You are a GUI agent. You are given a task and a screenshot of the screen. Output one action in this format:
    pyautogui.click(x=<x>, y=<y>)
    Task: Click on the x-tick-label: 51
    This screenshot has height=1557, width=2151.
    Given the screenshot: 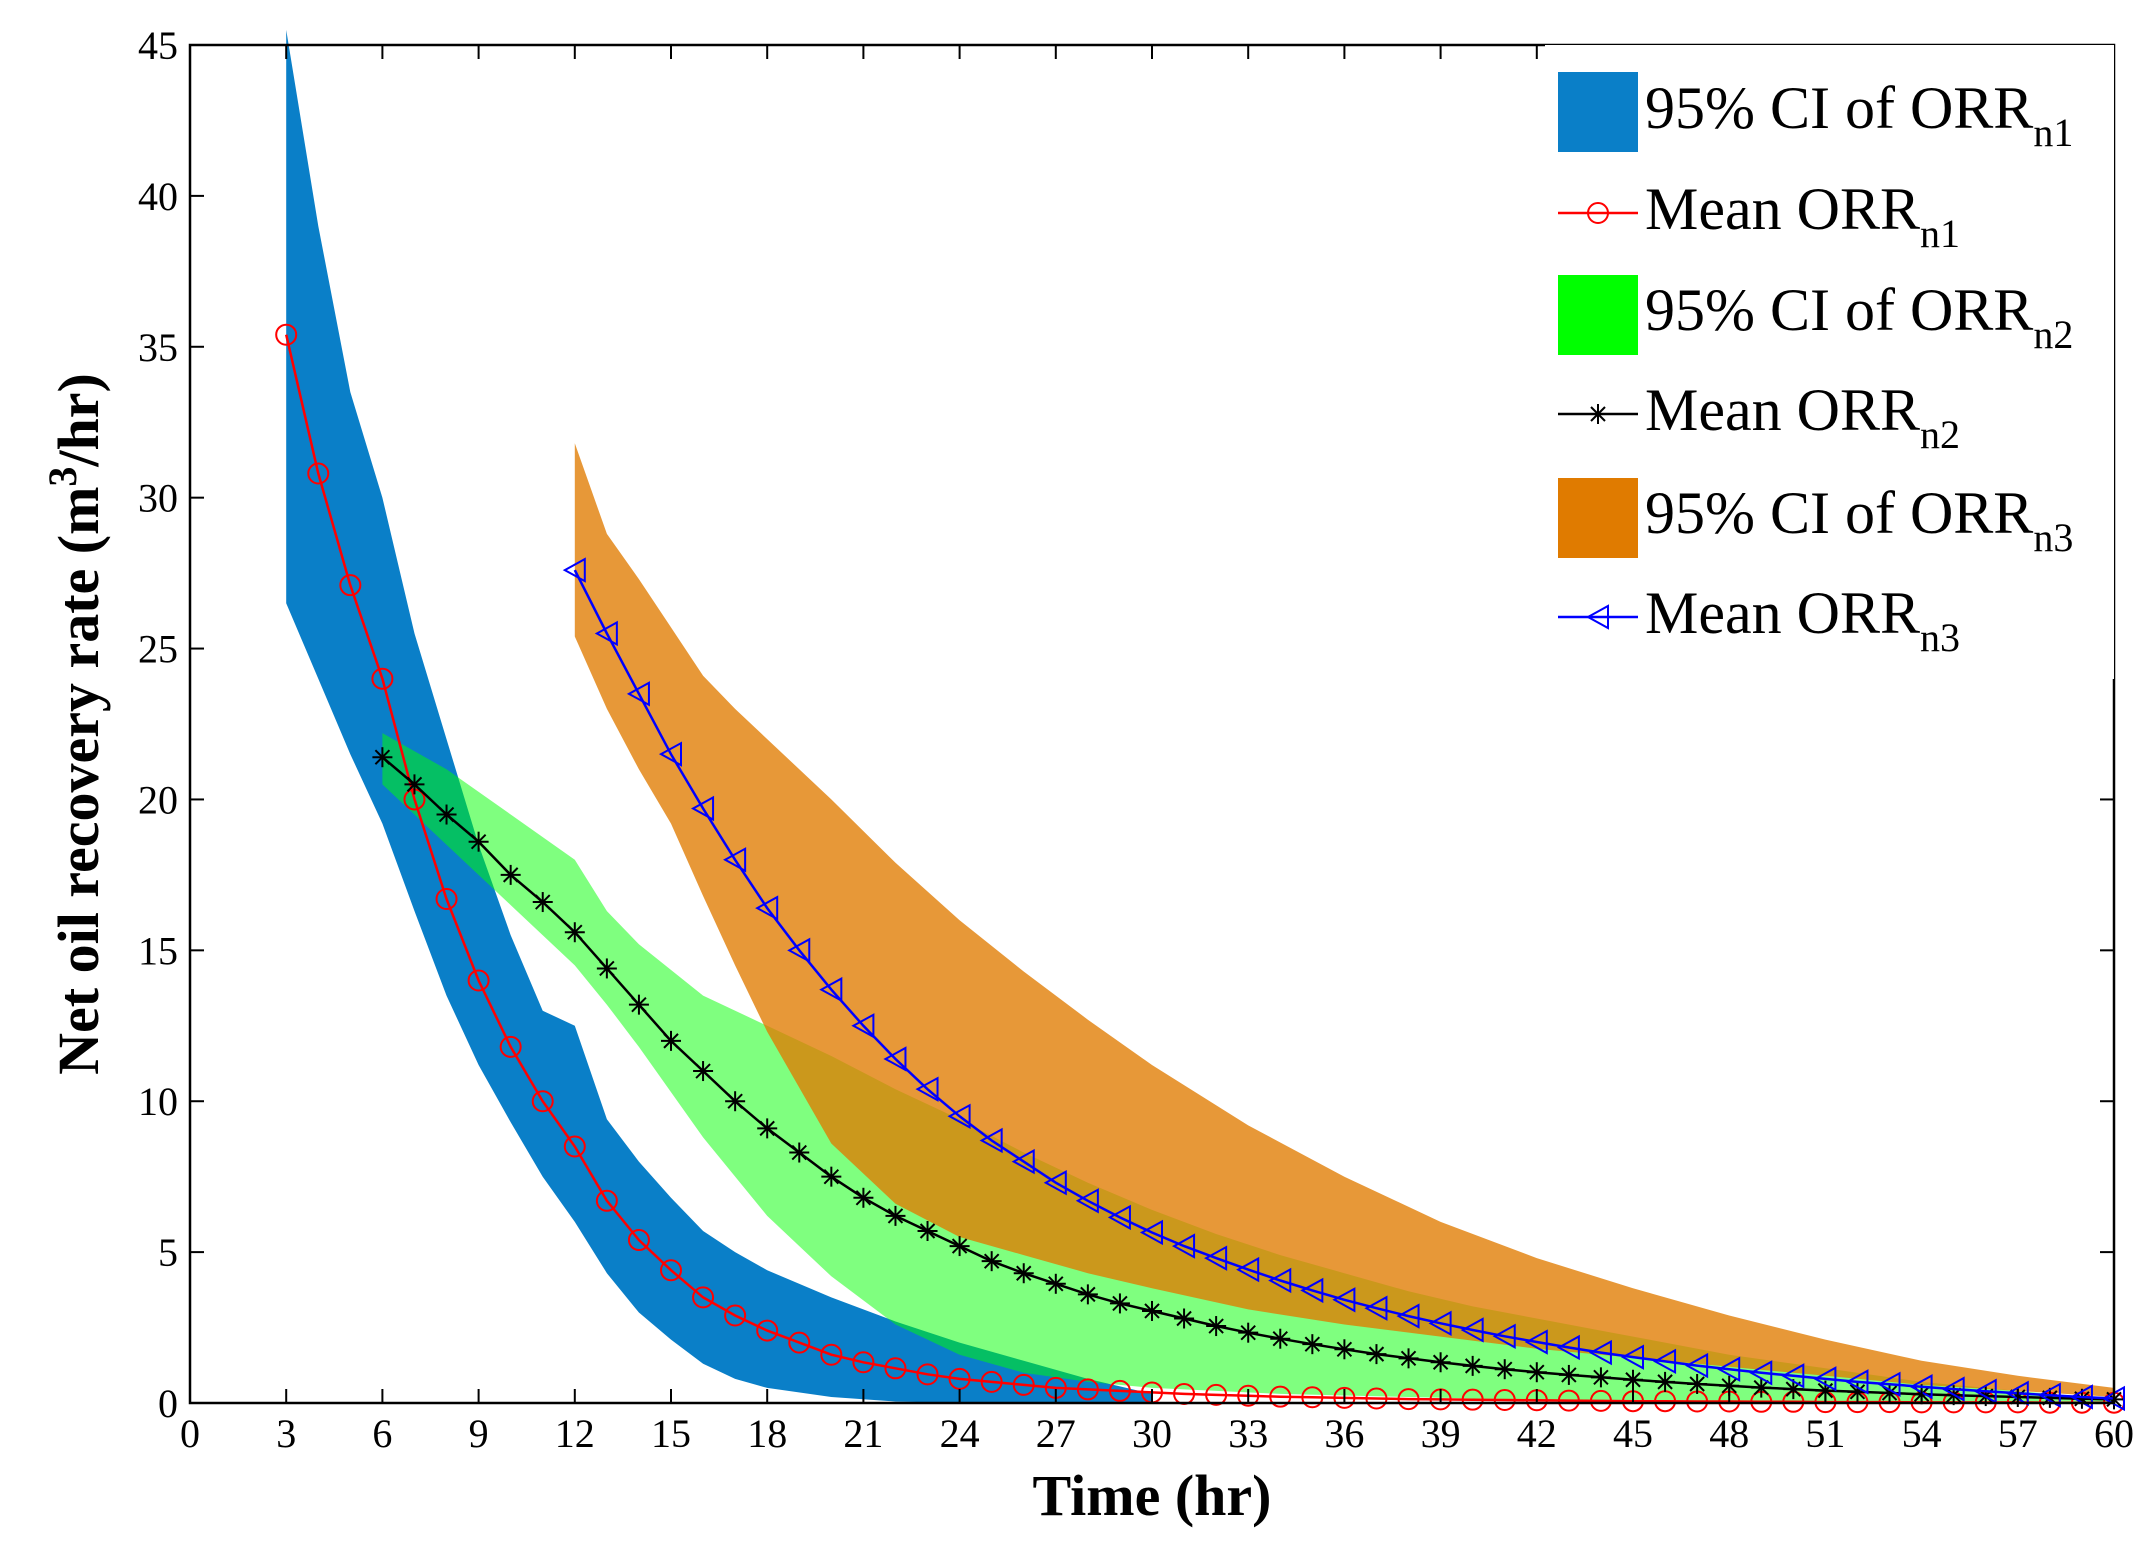 What is the action you would take?
    pyautogui.click(x=1825, y=1433)
    